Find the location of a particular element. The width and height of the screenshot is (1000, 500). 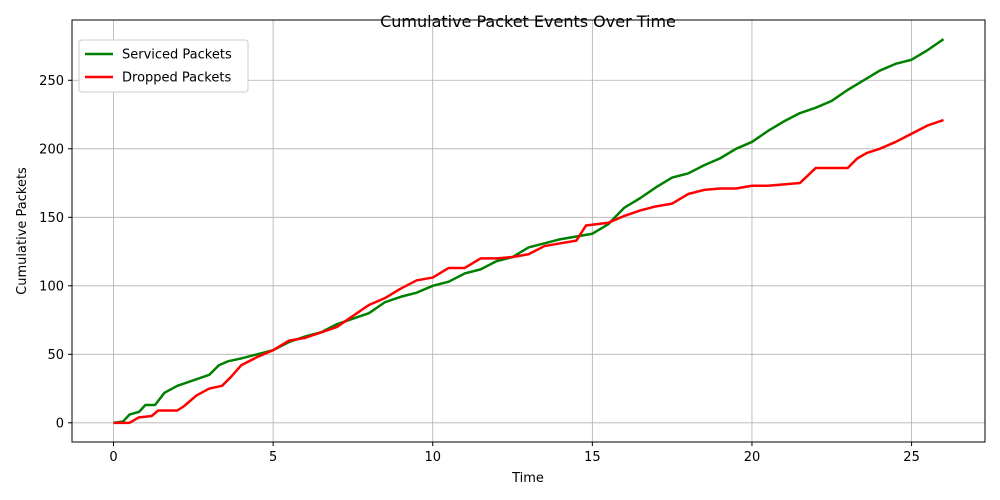

legend-label-serviced: Serviced Packets is located at coordinates (177, 55).